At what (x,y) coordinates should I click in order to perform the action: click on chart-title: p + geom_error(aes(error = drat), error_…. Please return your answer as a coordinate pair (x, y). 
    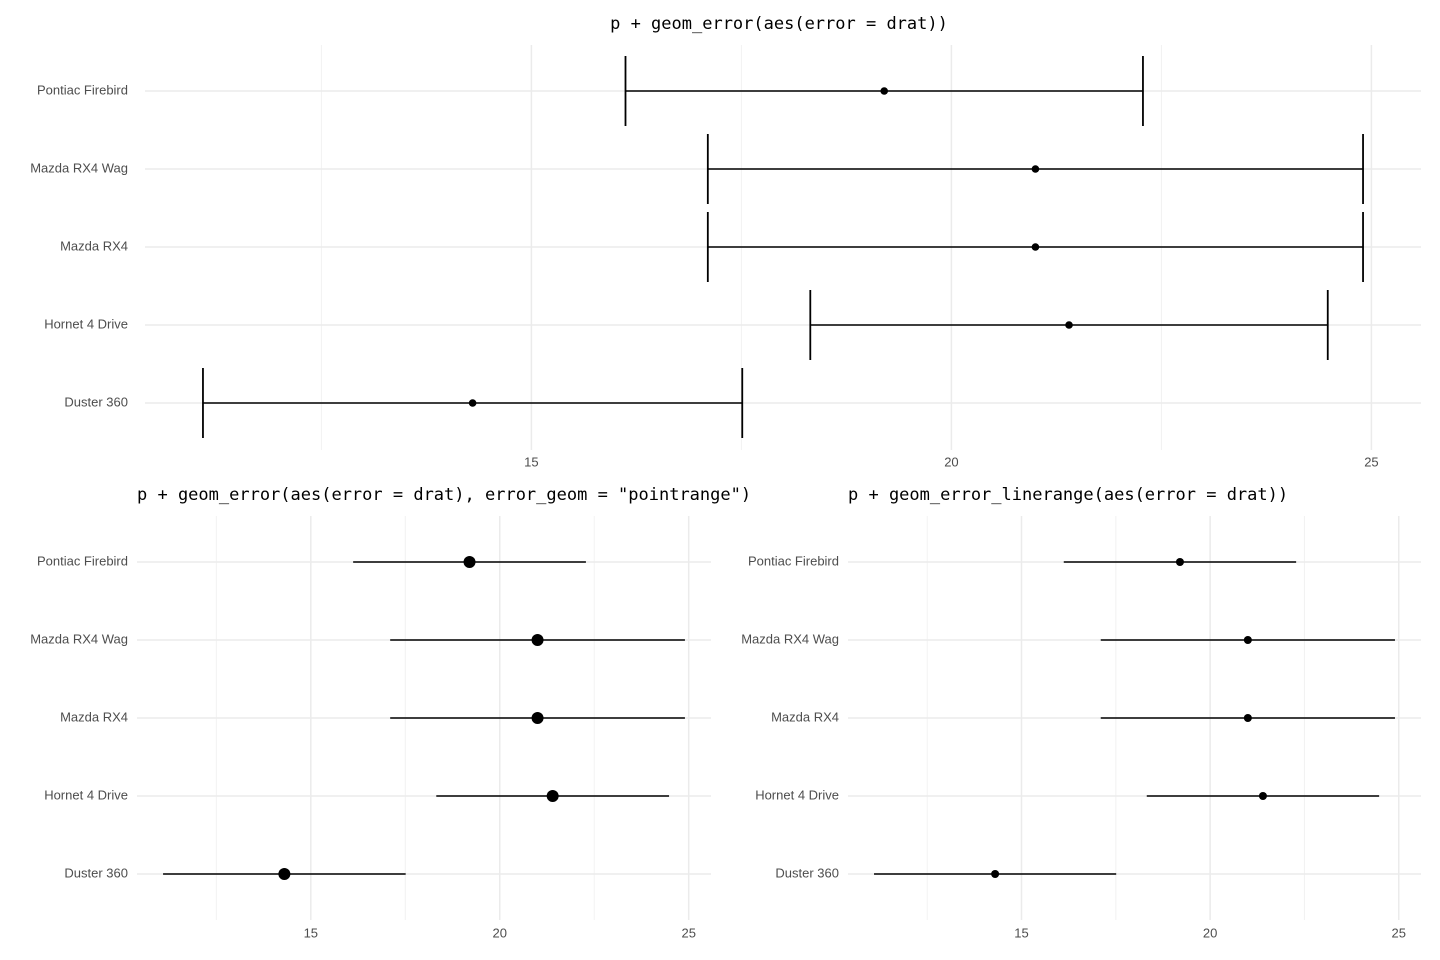
    Looking at the image, I should click on (444, 495).